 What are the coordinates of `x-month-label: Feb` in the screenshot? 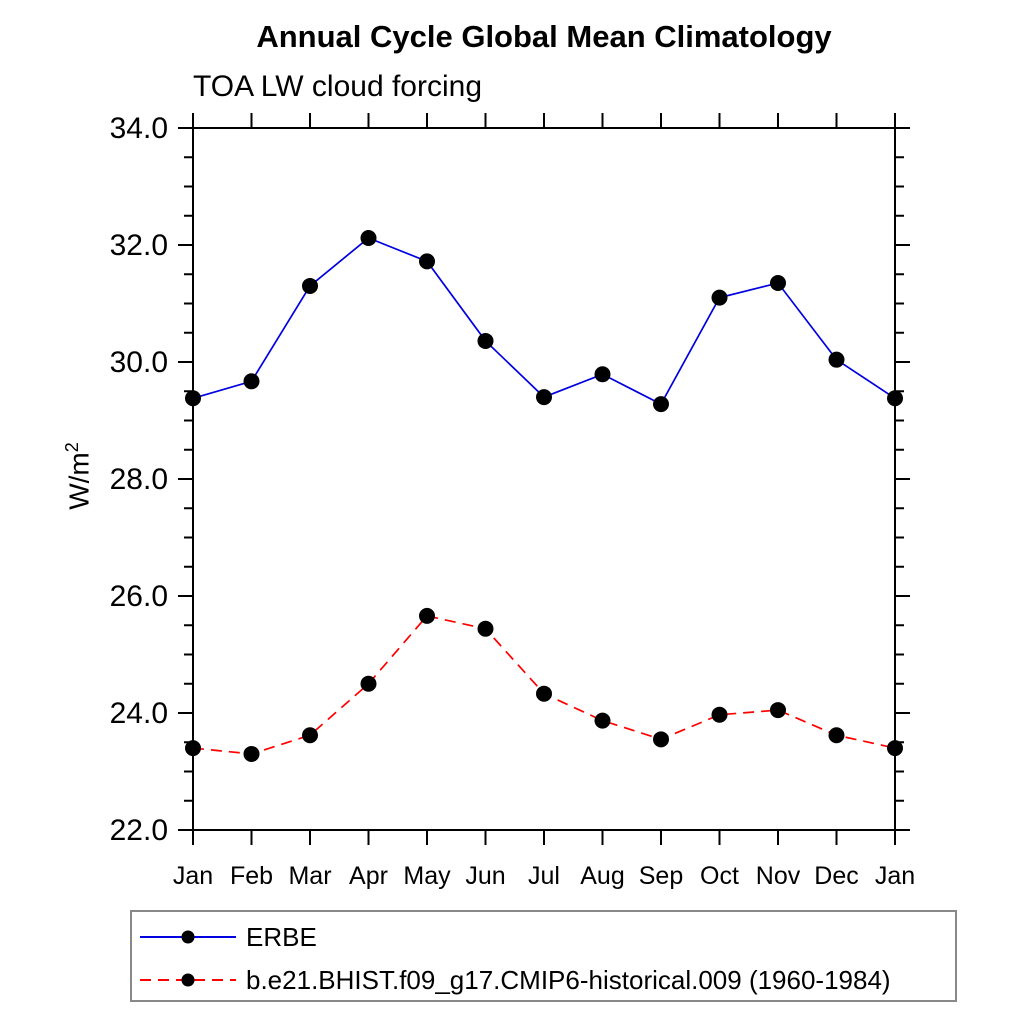 It's located at (251, 876).